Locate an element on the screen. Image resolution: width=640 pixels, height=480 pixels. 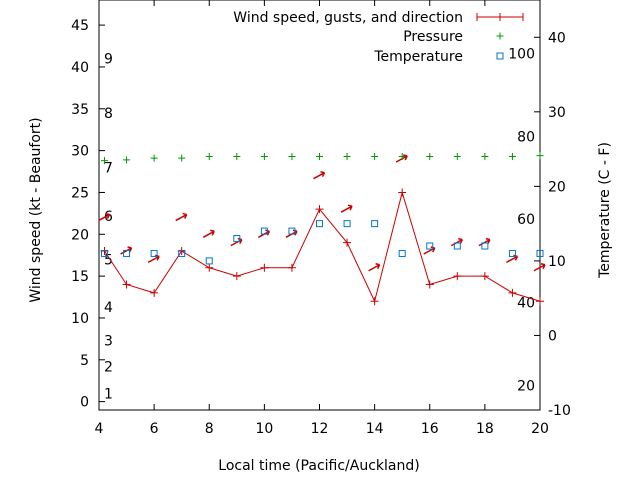
y-left-tick-label: 30 is located at coordinates (80, 152).